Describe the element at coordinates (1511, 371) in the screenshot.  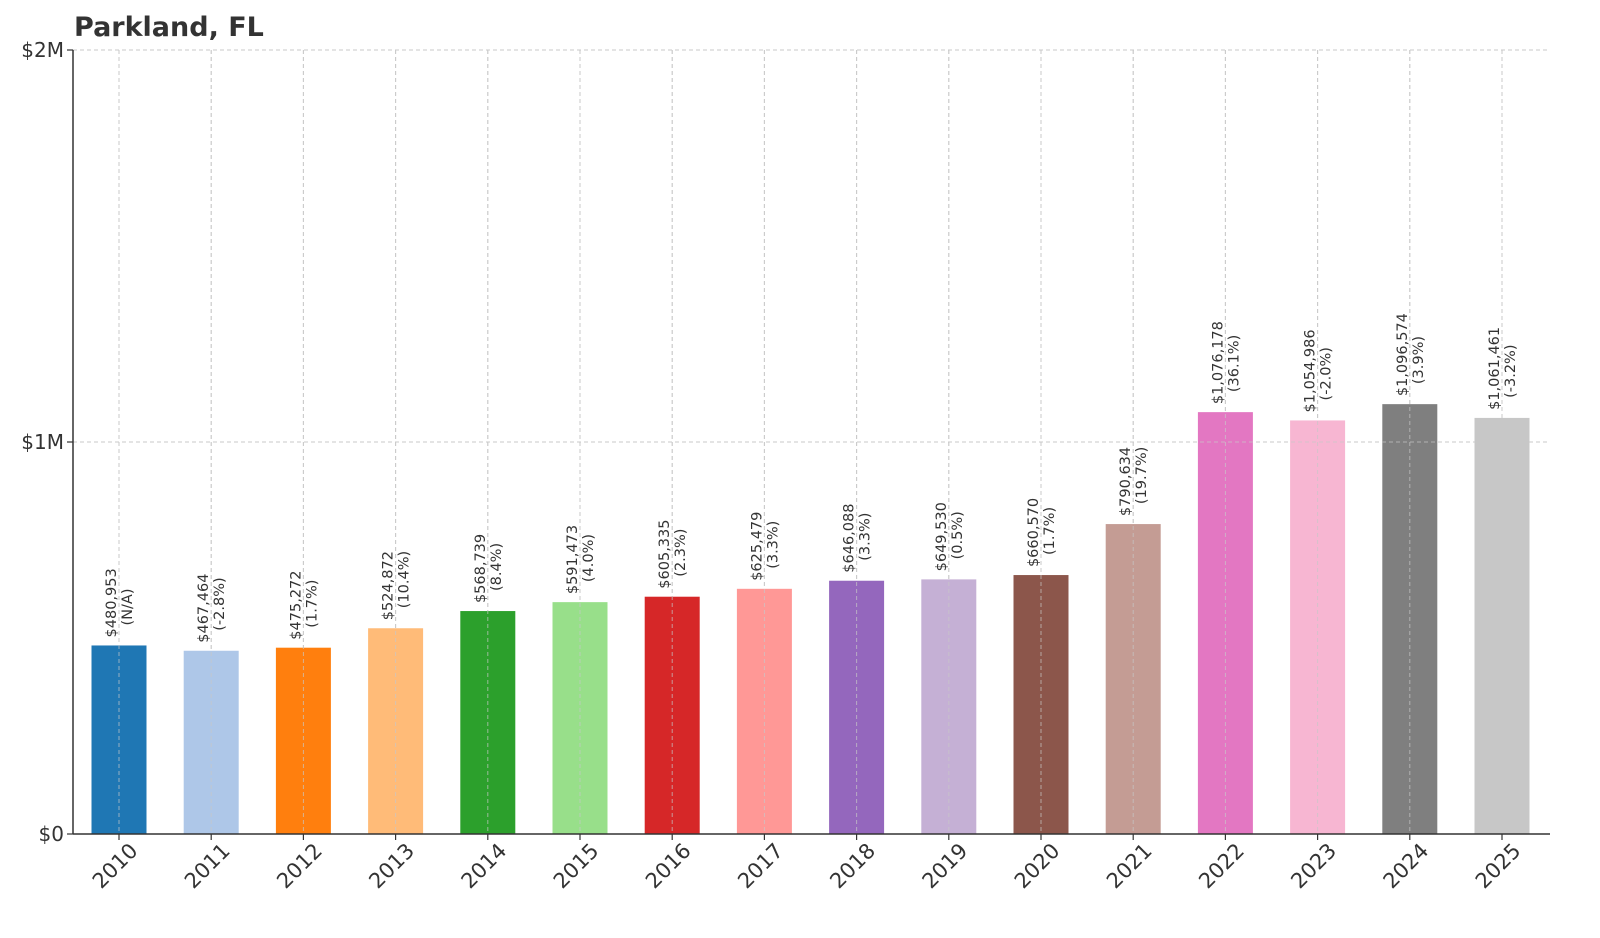
I see `change-label: (-3.2%)` at that location.